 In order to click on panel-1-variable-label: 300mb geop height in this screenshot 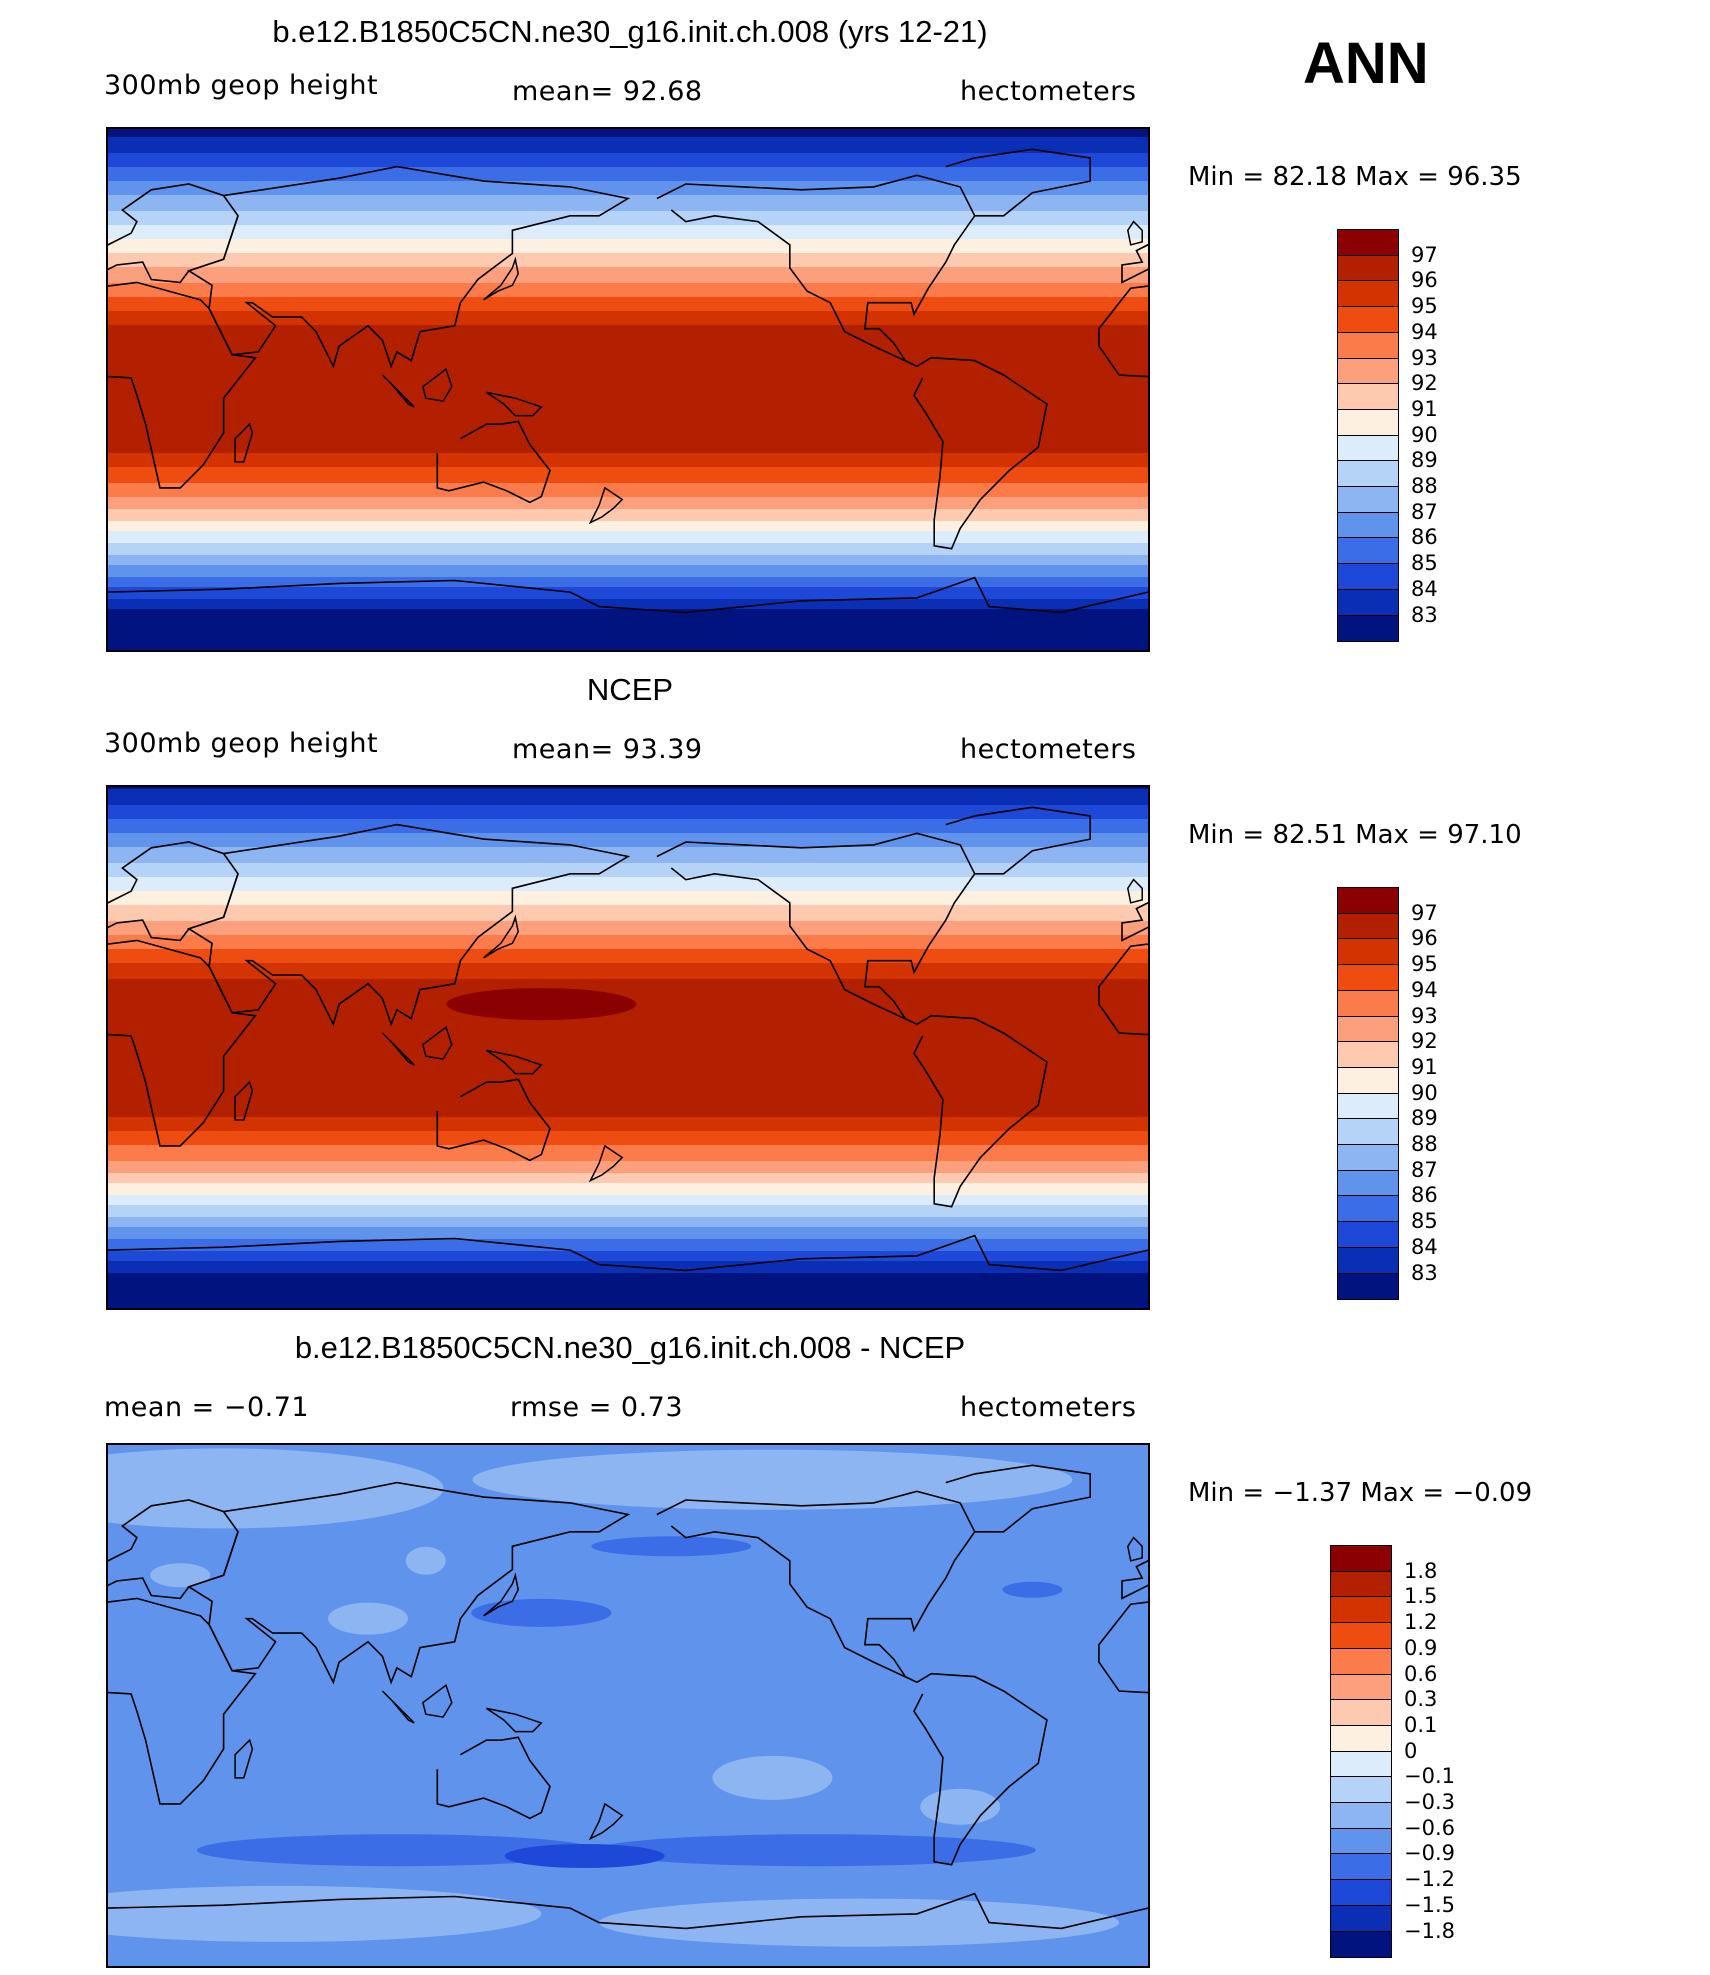, I will do `click(241, 85)`.